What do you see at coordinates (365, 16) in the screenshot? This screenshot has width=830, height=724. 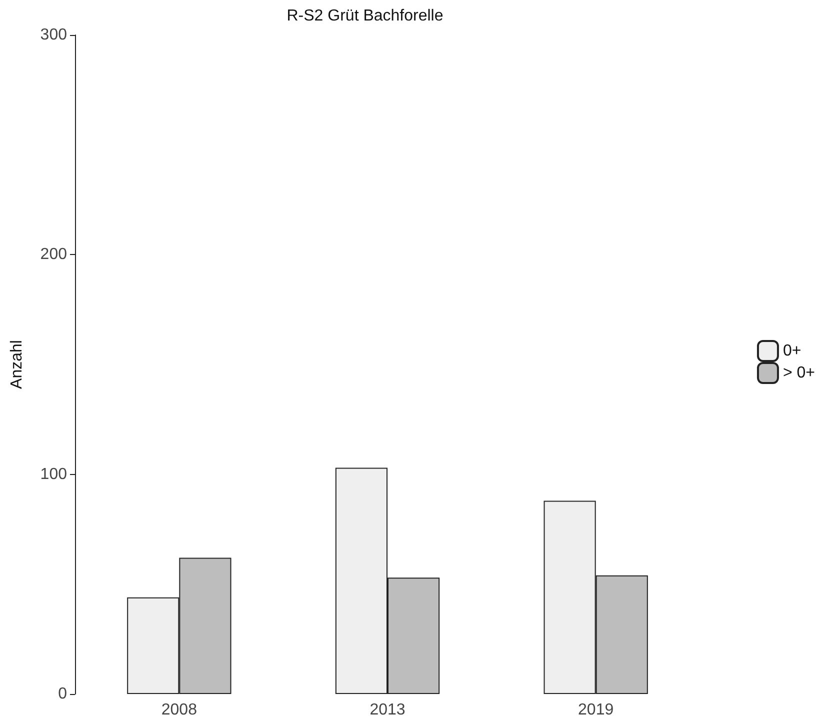 I see `chart-title: R-S2 Grüt Bachforelle` at bounding box center [365, 16].